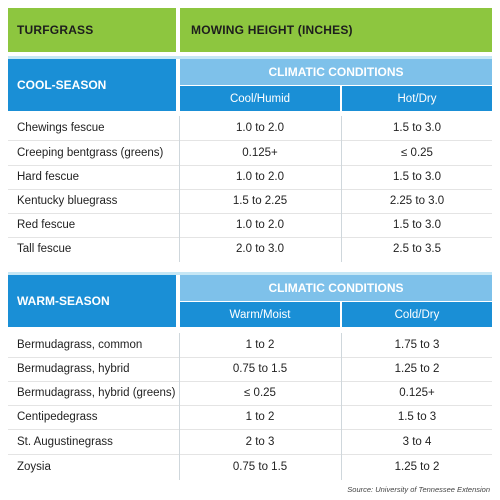 Image resolution: width=500 pixels, height=500 pixels. I want to click on table-row: Bermudagrass, common 1 to 2 1.75 to 3, so click(250, 345).